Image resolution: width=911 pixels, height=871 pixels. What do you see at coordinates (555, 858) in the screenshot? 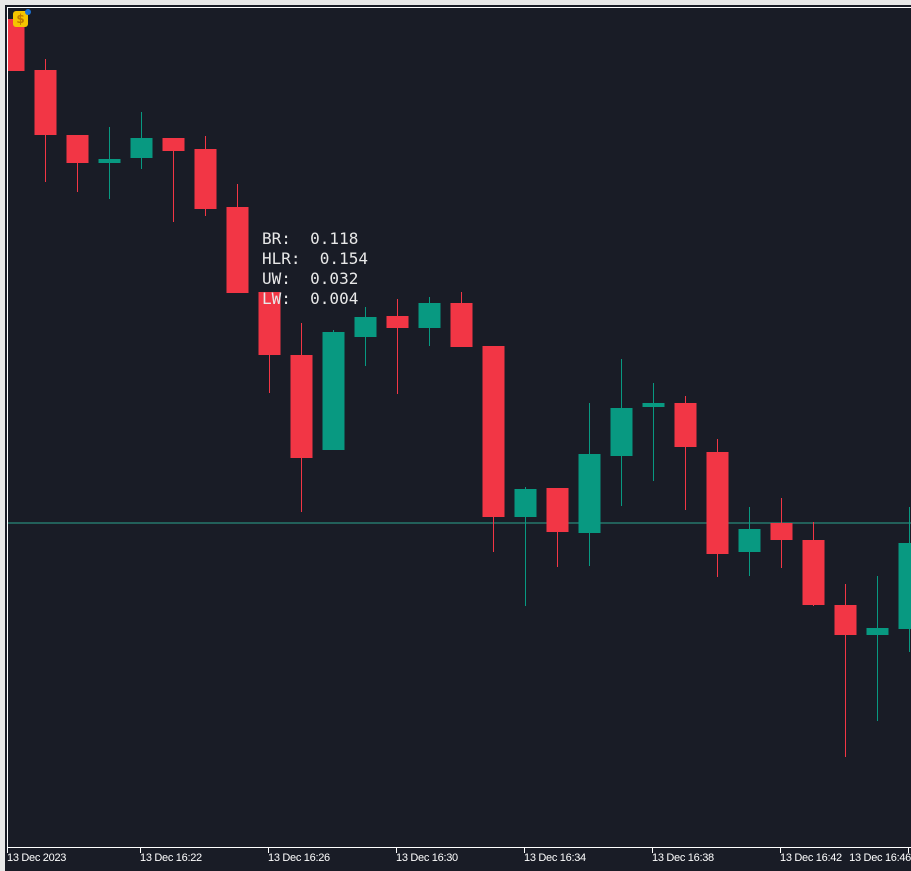
I see `time-tick-label: 13 Dec 16:34` at bounding box center [555, 858].